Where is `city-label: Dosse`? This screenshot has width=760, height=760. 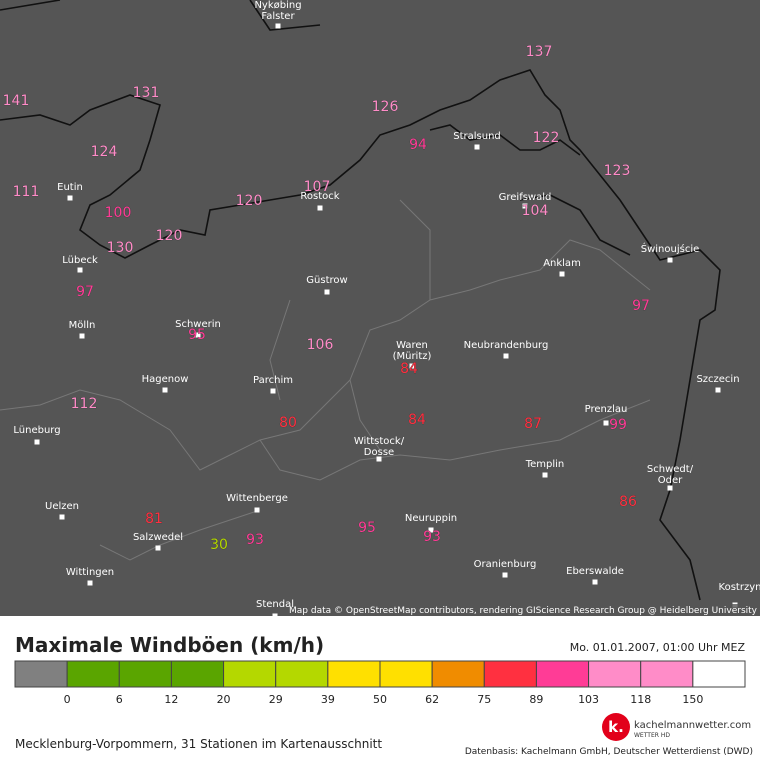
city-label: Dosse is located at coordinates (379, 452).